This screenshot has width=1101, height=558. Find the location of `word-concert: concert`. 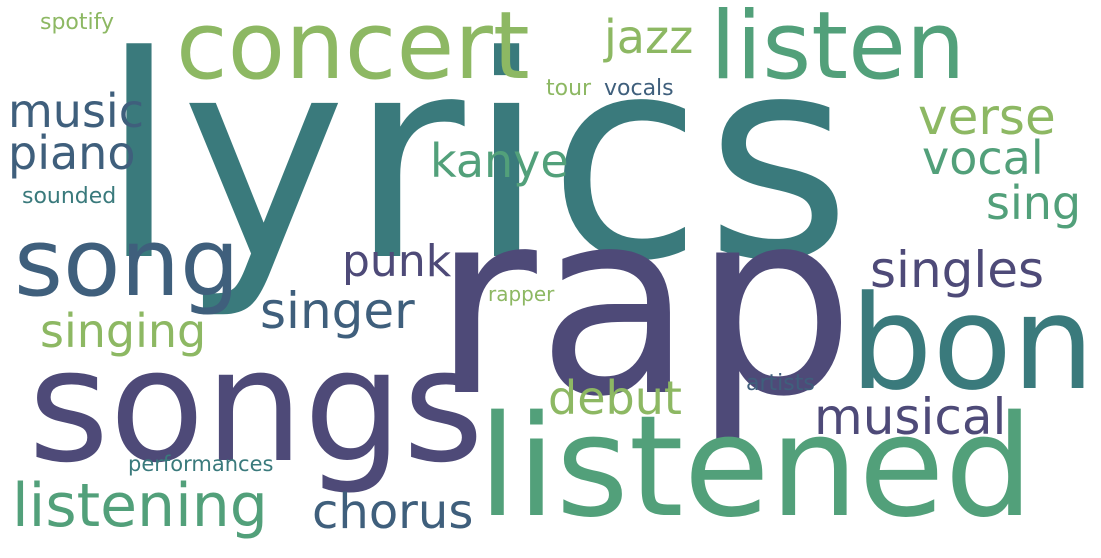

word-concert: concert is located at coordinates (353, 50).